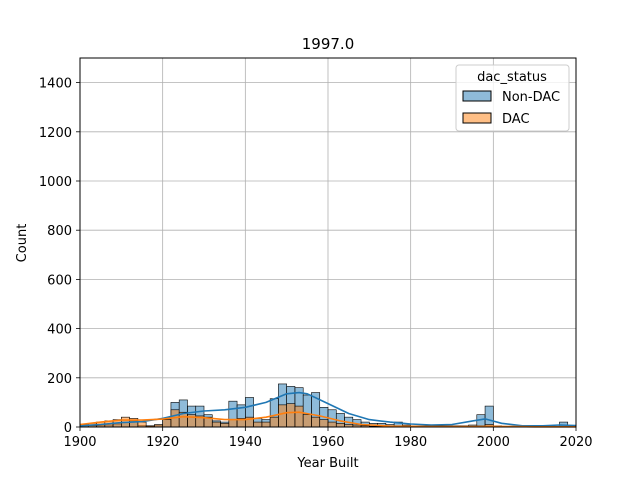  I want to click on kde-line-non-dac, so click(328, 409).